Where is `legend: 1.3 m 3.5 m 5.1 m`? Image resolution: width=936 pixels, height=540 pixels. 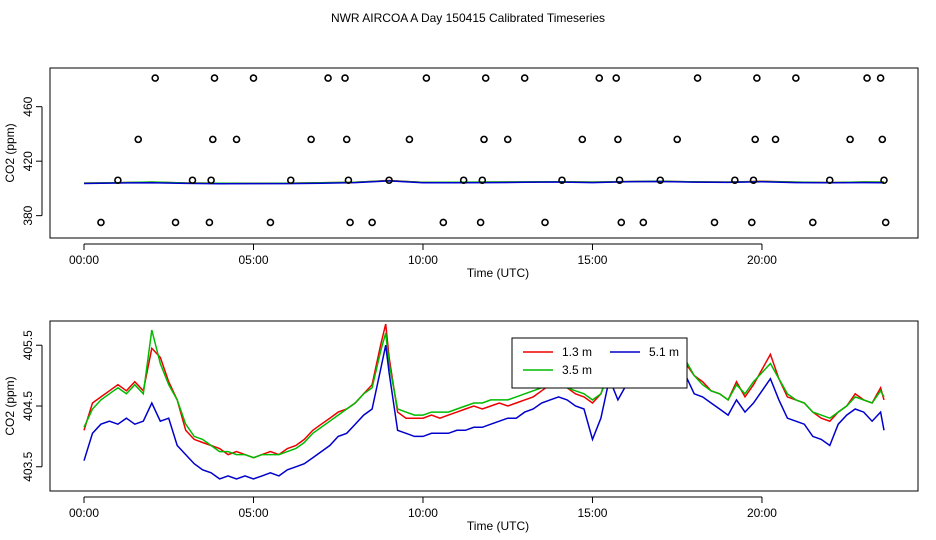
legend: 1.3 m 3.5 m 5.1 m is located at coordinates (599, 363).